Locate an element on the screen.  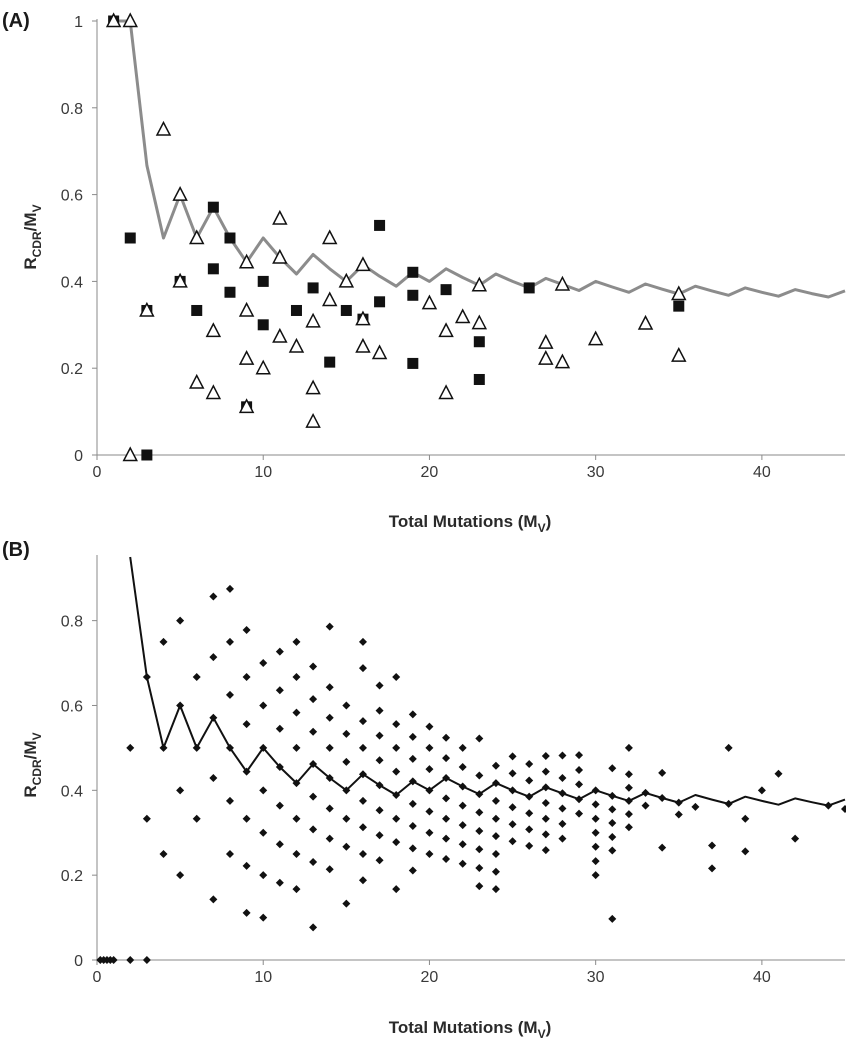
panel-b-y-axis-label: RCDR/MV is located at coordinates (32, 764).